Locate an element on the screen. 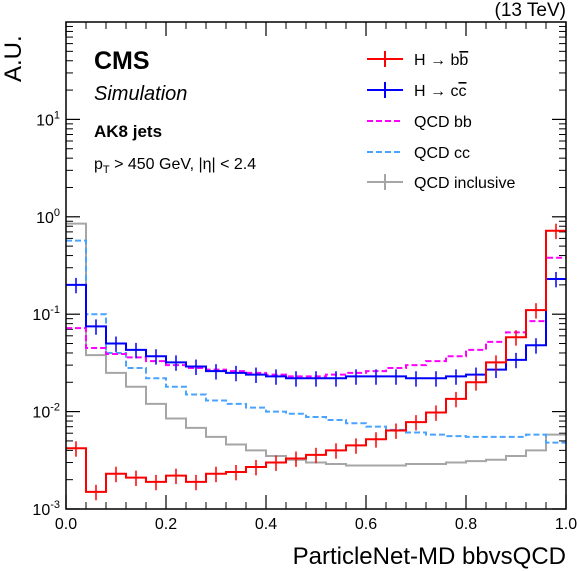 This screenshot has height=571, width=580. legend-label-qcd-cc: QCD cc is located at coordinates (442, 153).